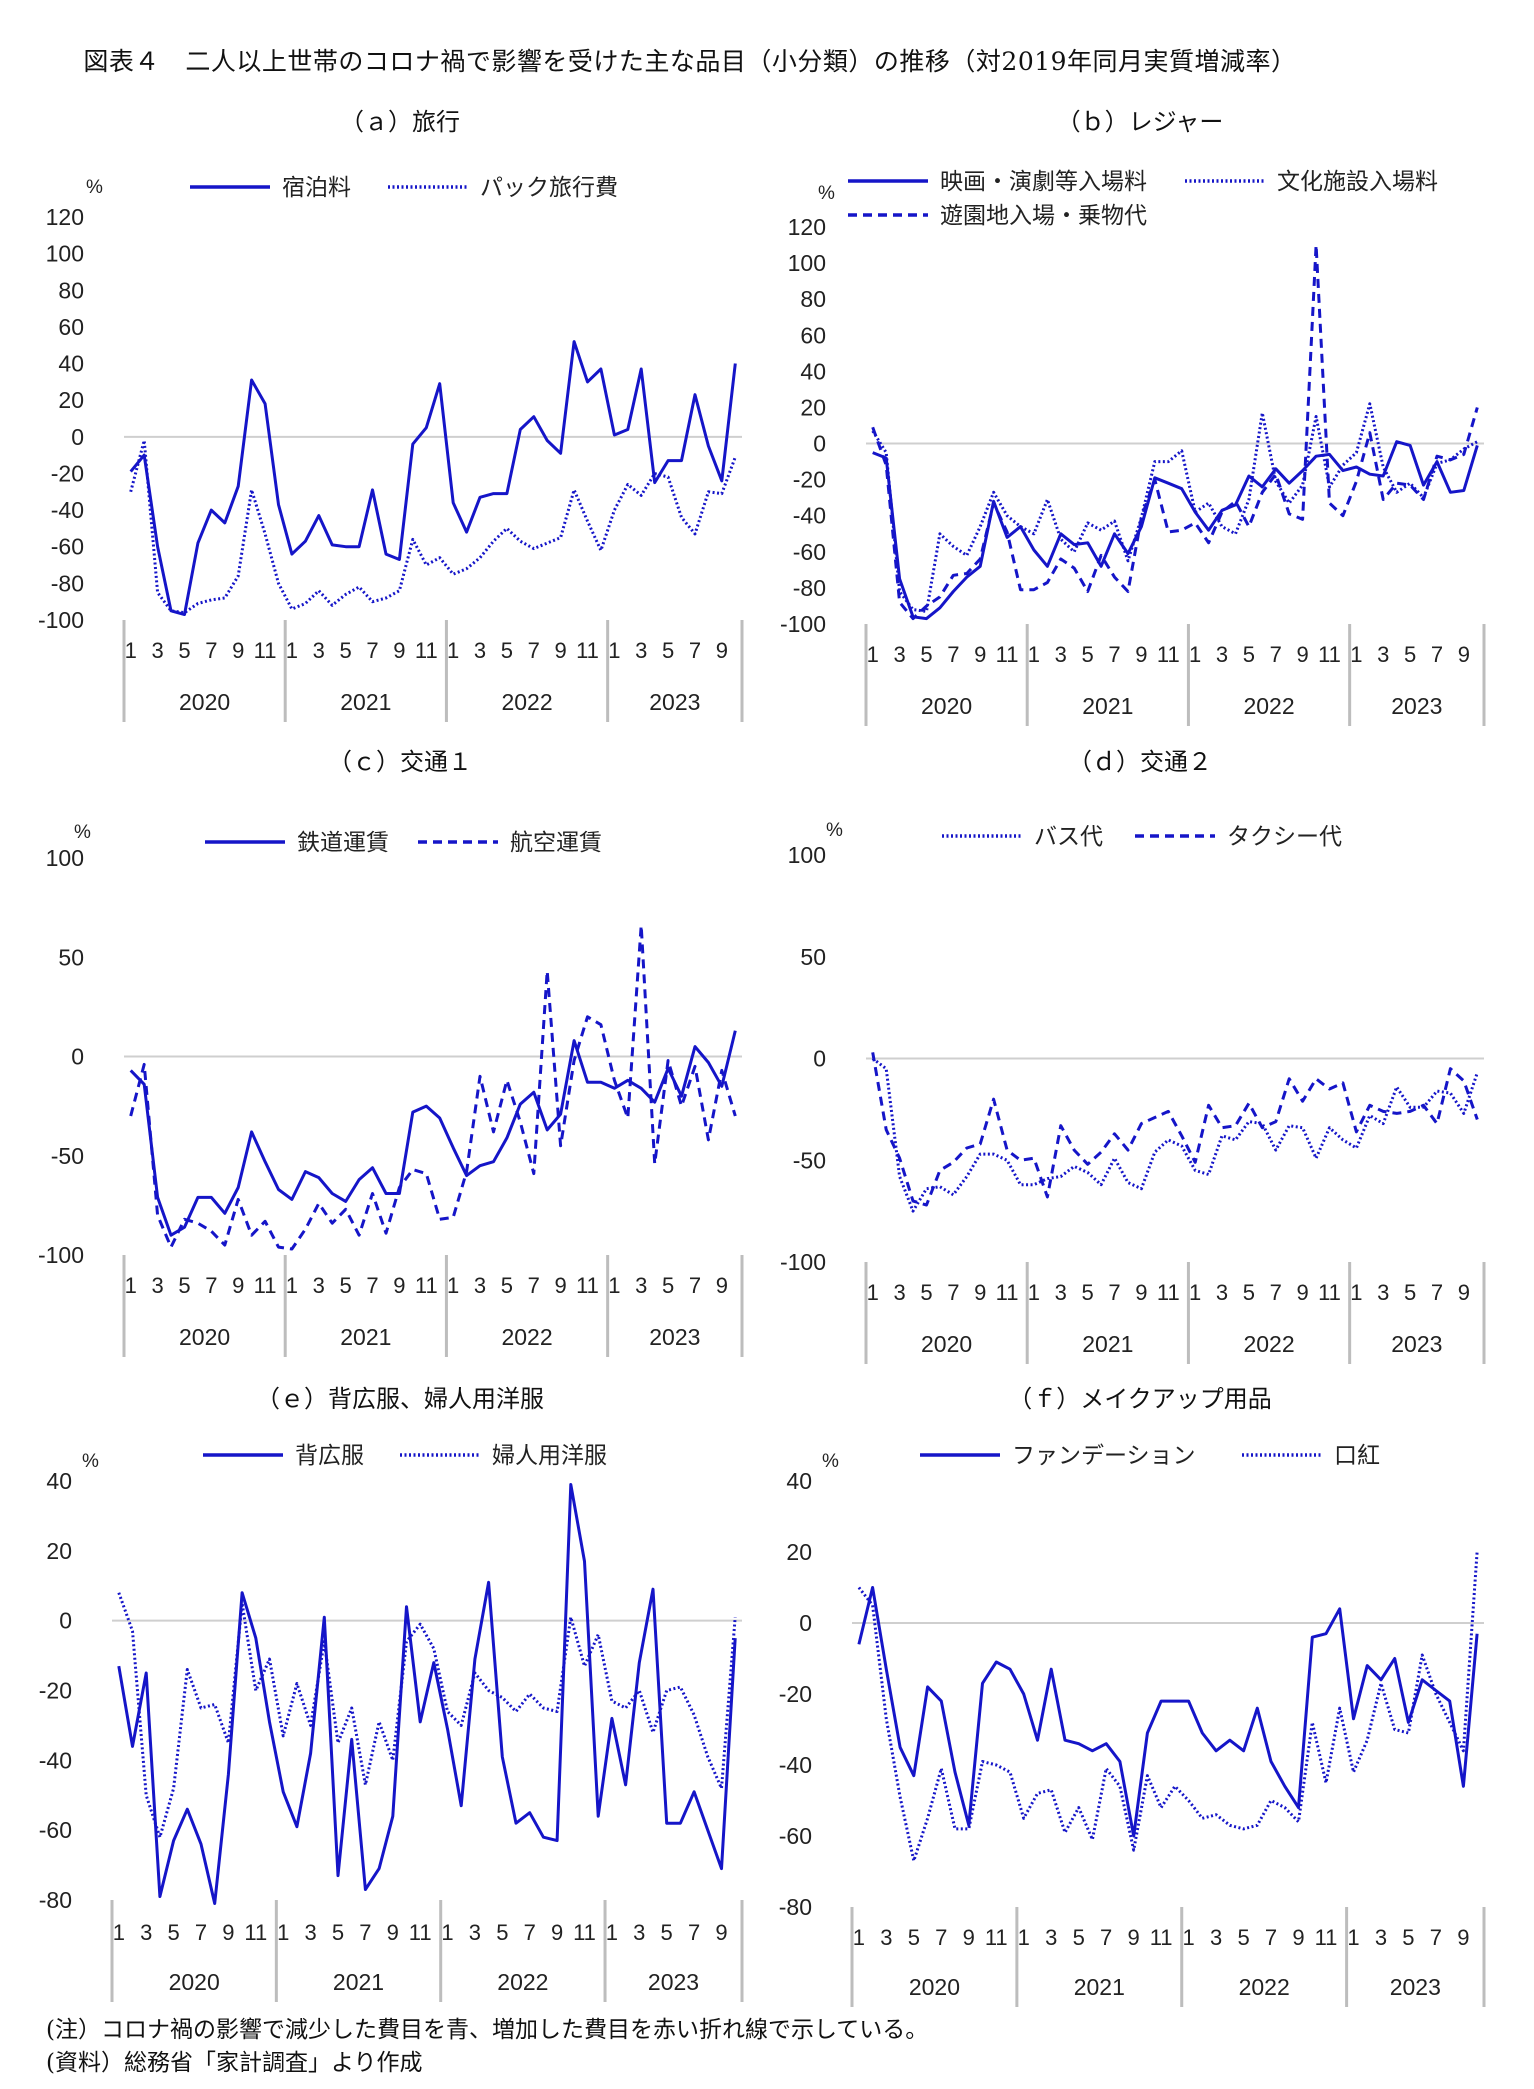  What do you see at coordinates (1284, 837) in the screenshot?
I see `legend-label: タクシー代` at bounding box center [1284, 837].